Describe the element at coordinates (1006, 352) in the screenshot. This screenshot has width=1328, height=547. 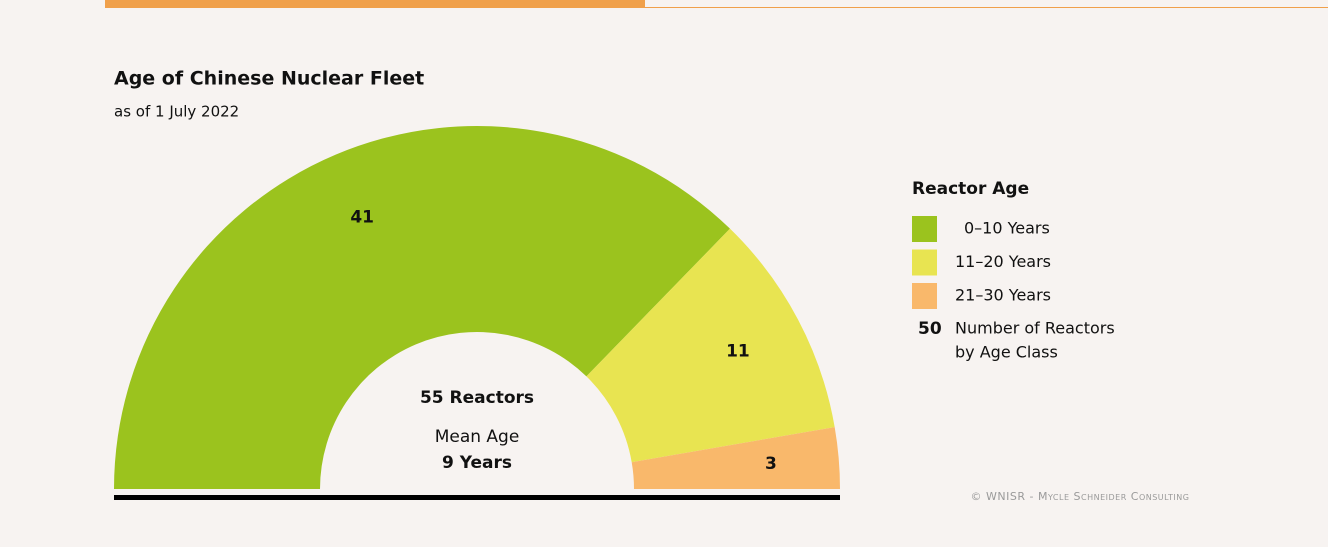
I see `legend-example-text: by Age Class` at that location.